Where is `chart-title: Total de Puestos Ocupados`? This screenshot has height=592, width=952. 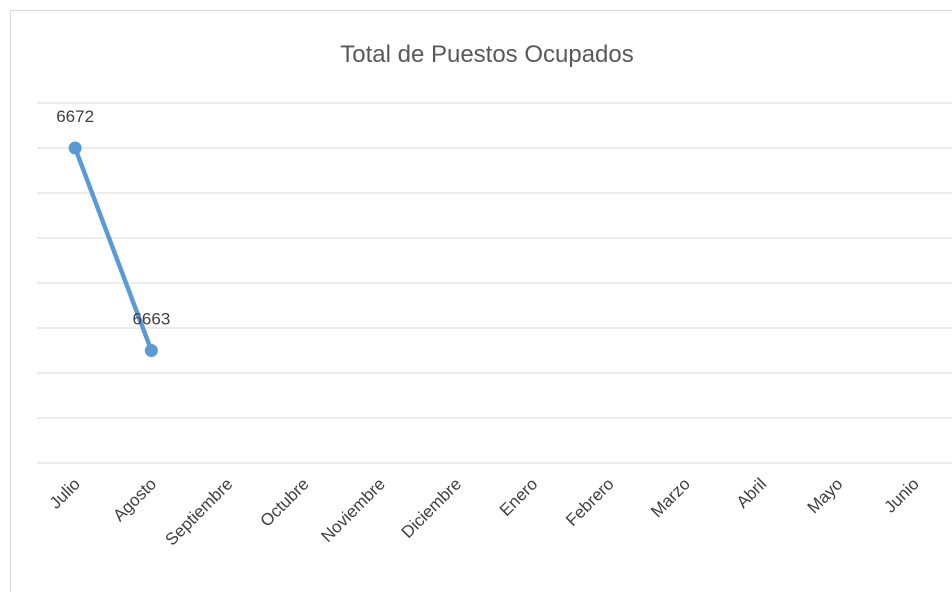 chart-title: Total de Puestos Ocupados is located at coordinates (487, 54).